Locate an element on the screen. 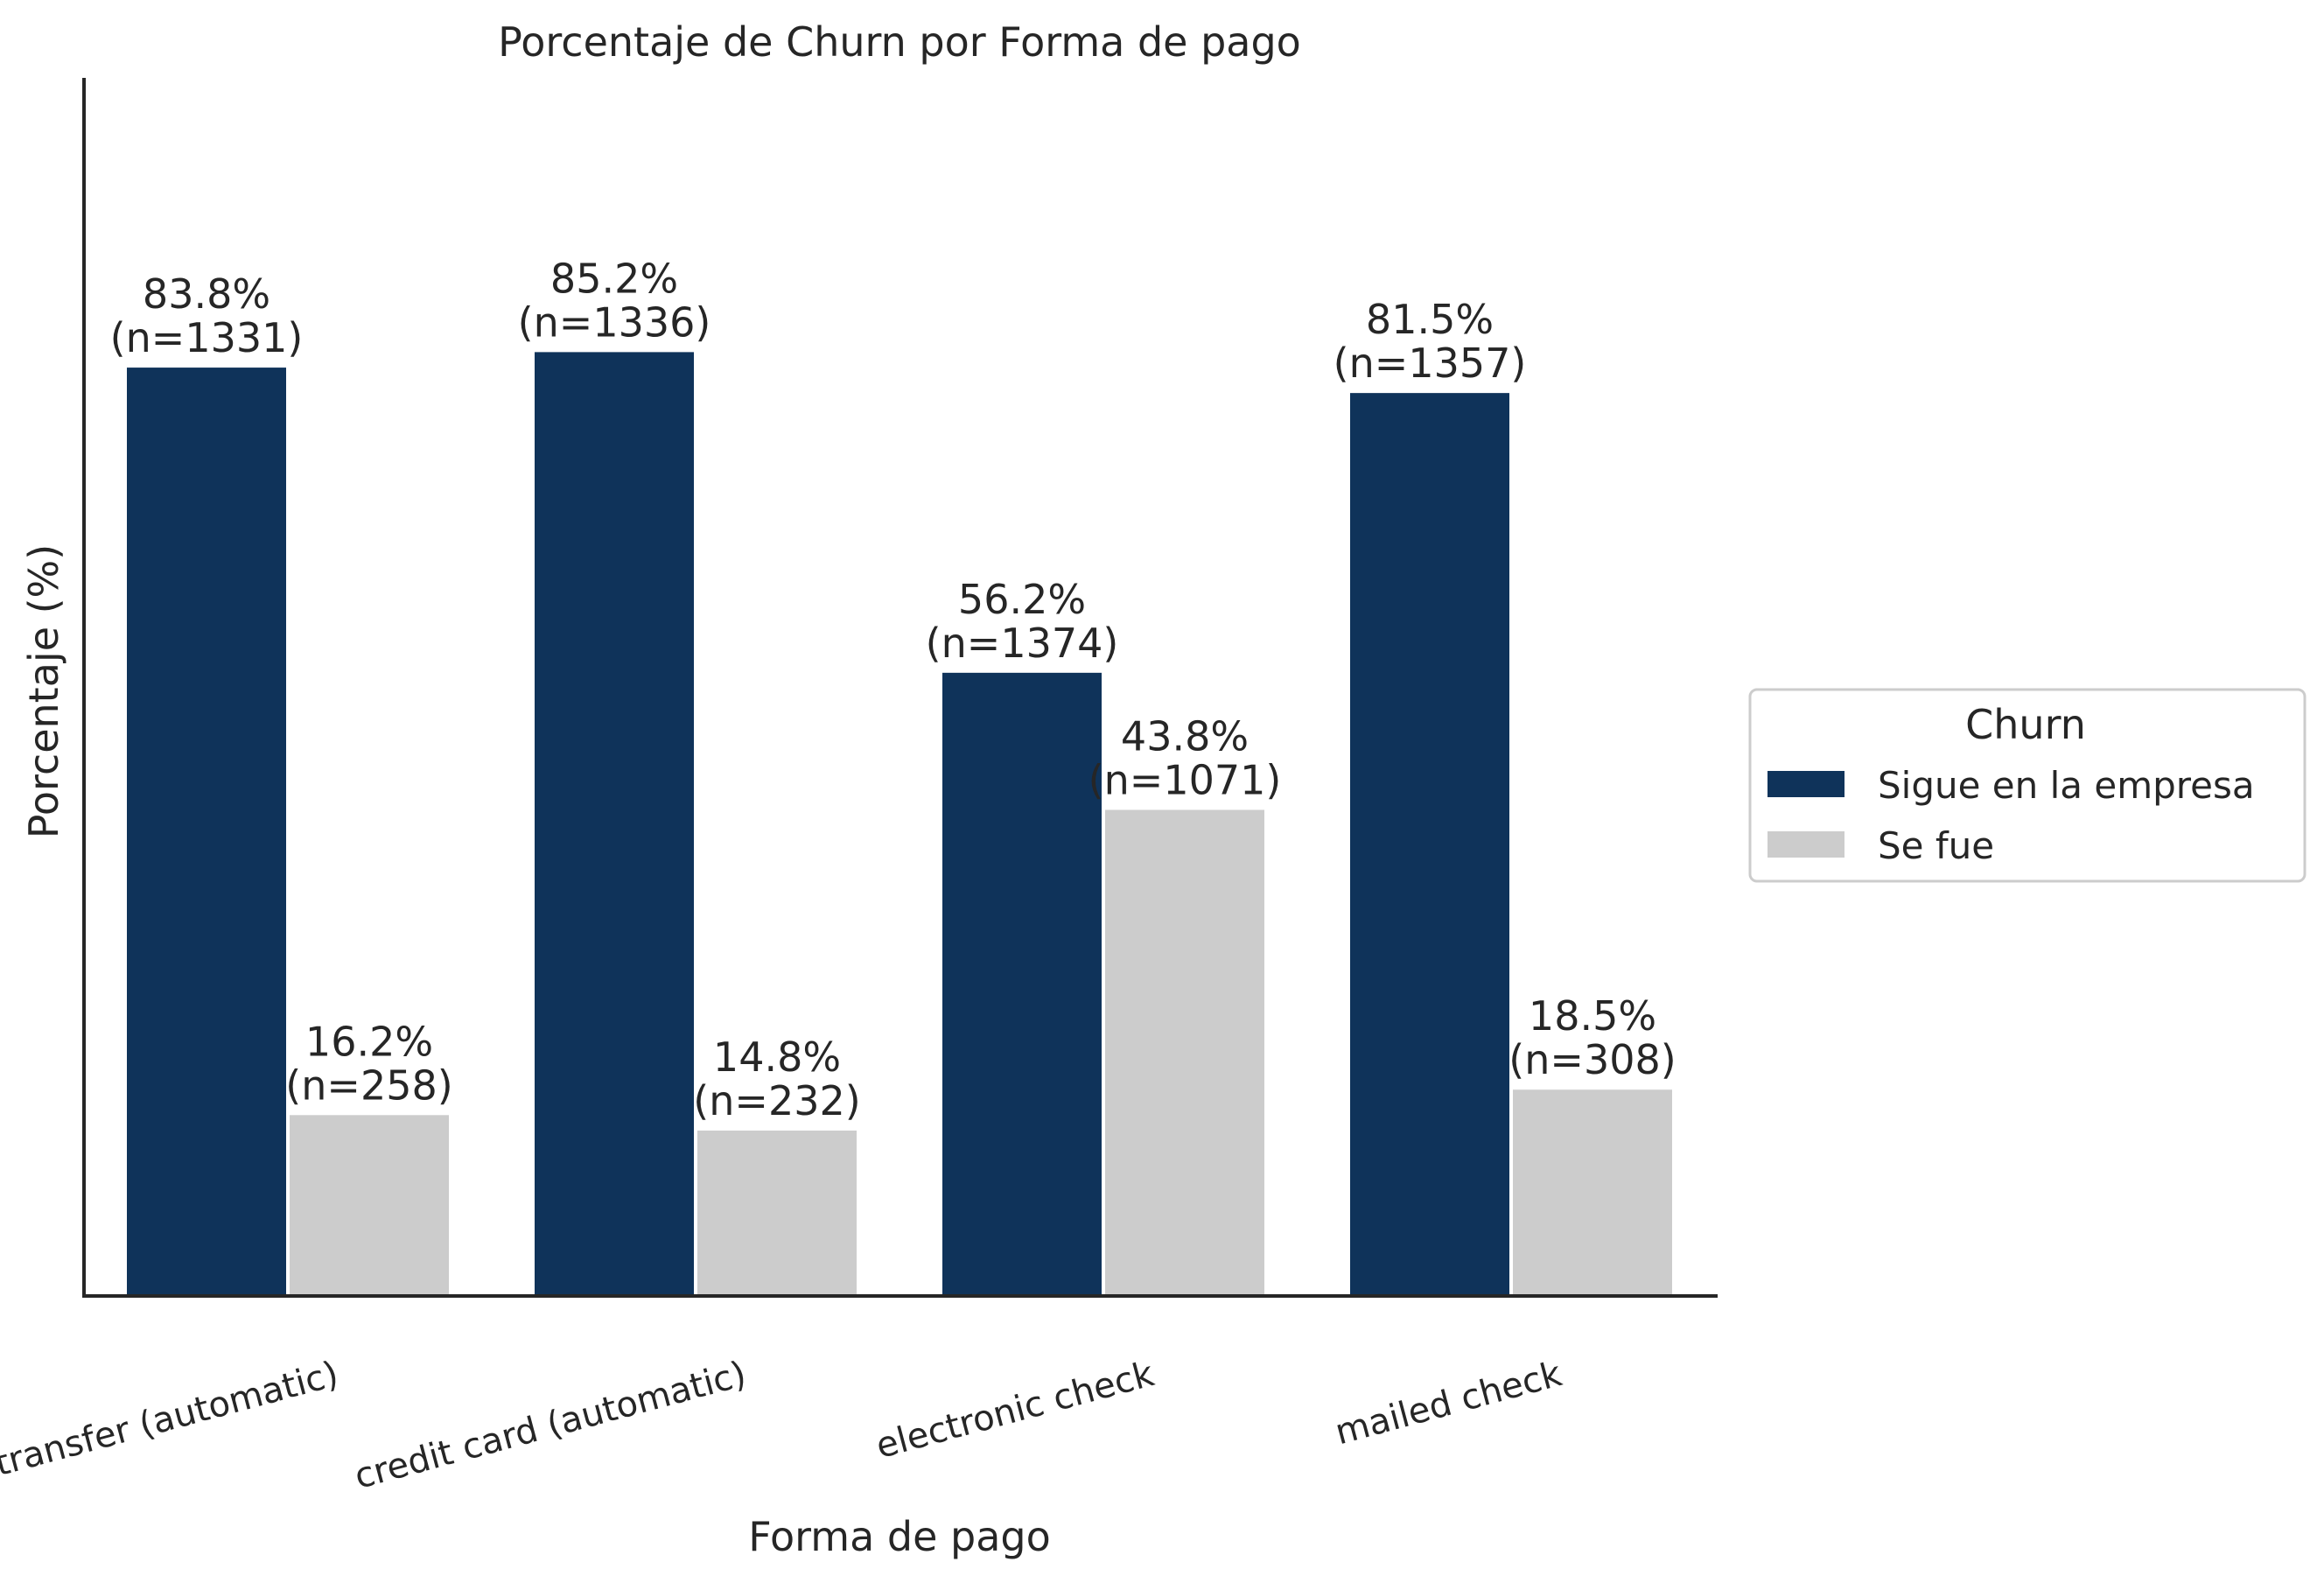  data-label-percent: 43.8% is located at coordinates (1185, 736).